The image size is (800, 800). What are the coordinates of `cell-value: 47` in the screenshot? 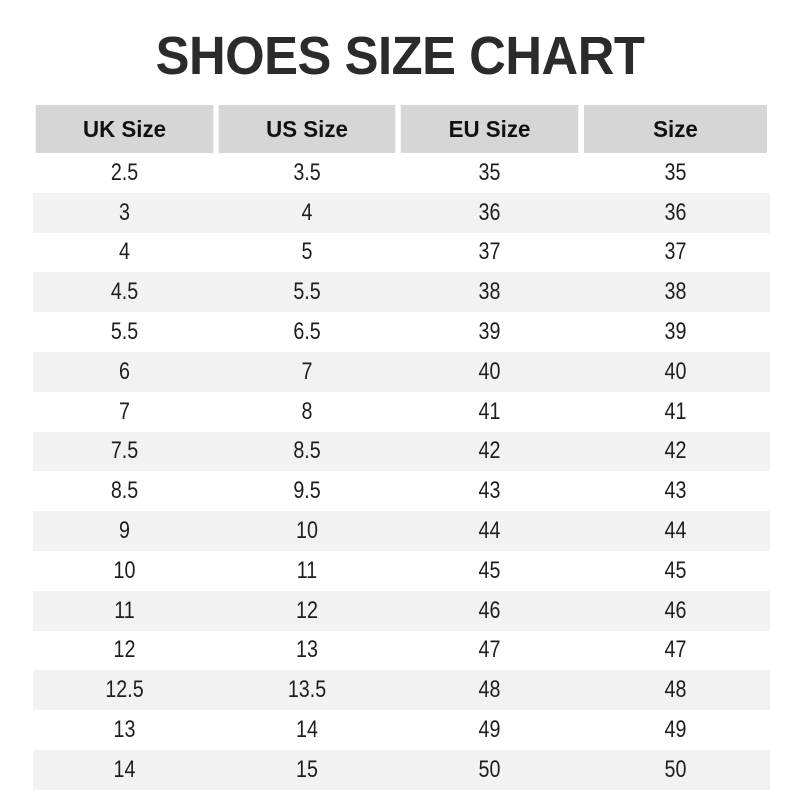 It's located at (489, 650).